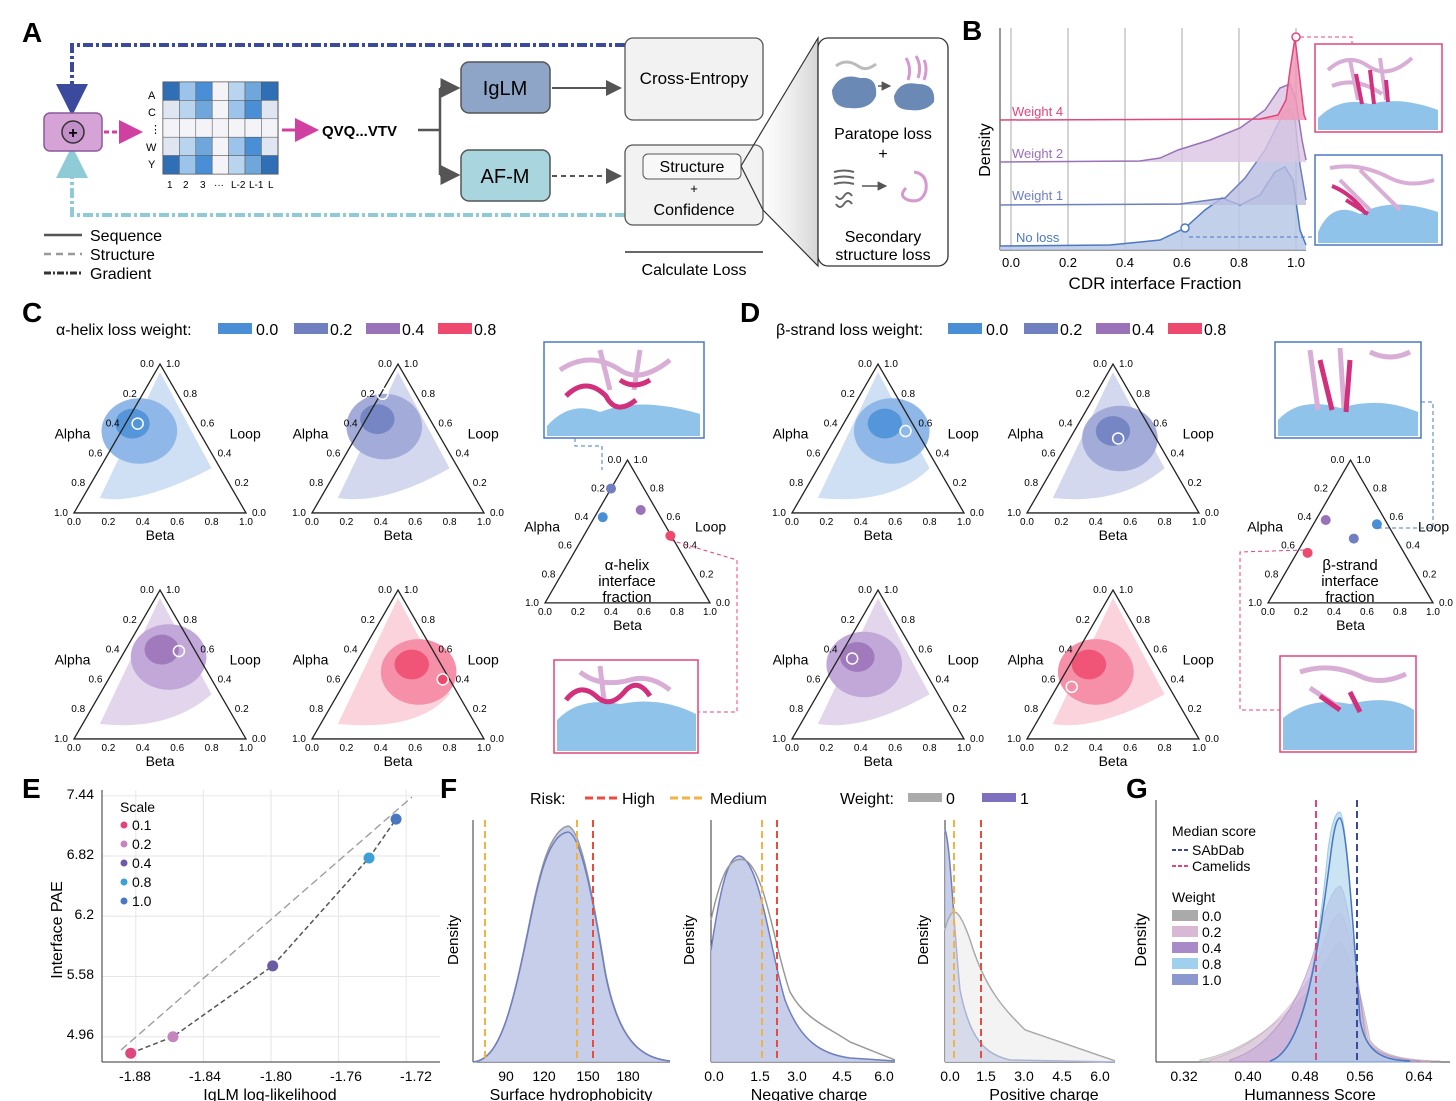 Image resolution: width=1456 pixels, height=1101 pixels. What do you see at coordinates (1038, 237) in the screenshot?
I see `svg-text: No loss` at bounding box center [1038, 237].